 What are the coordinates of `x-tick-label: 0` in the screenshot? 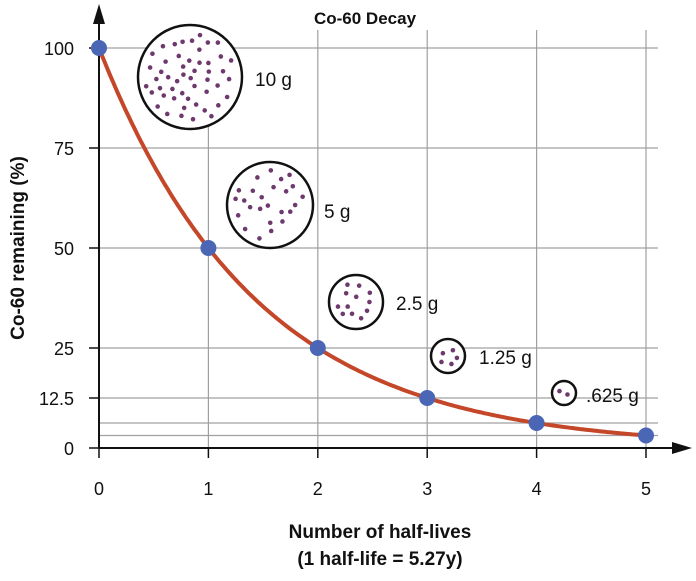 It's located at (99, 489).